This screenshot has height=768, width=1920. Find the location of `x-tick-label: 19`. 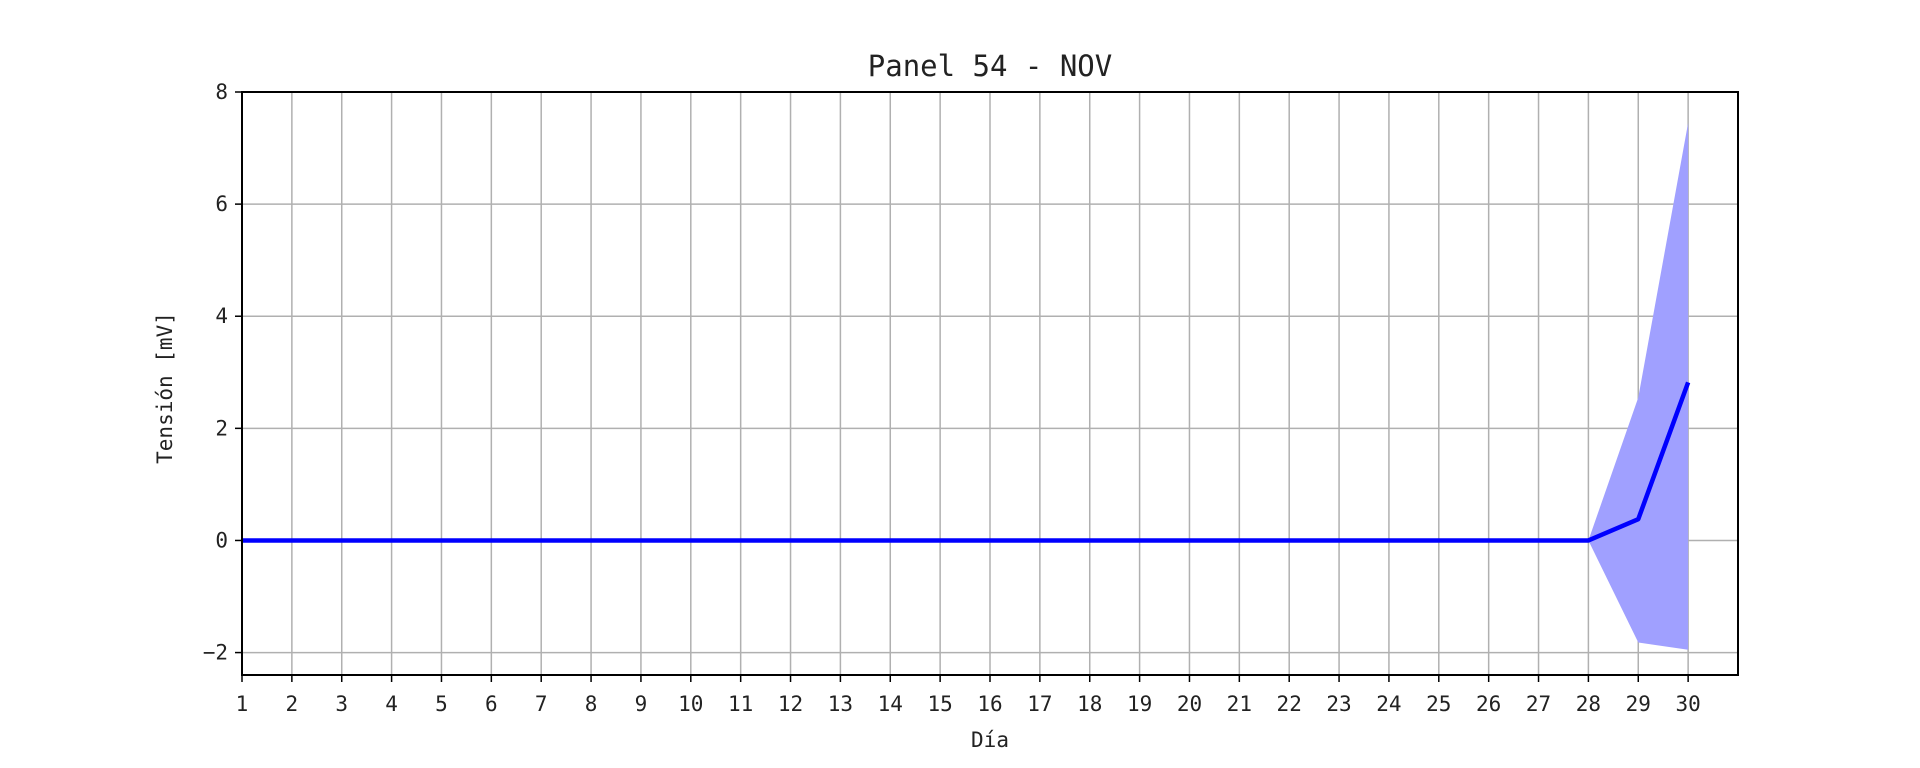

x-tick-label: 19 is located at coordinates (1139, 704).